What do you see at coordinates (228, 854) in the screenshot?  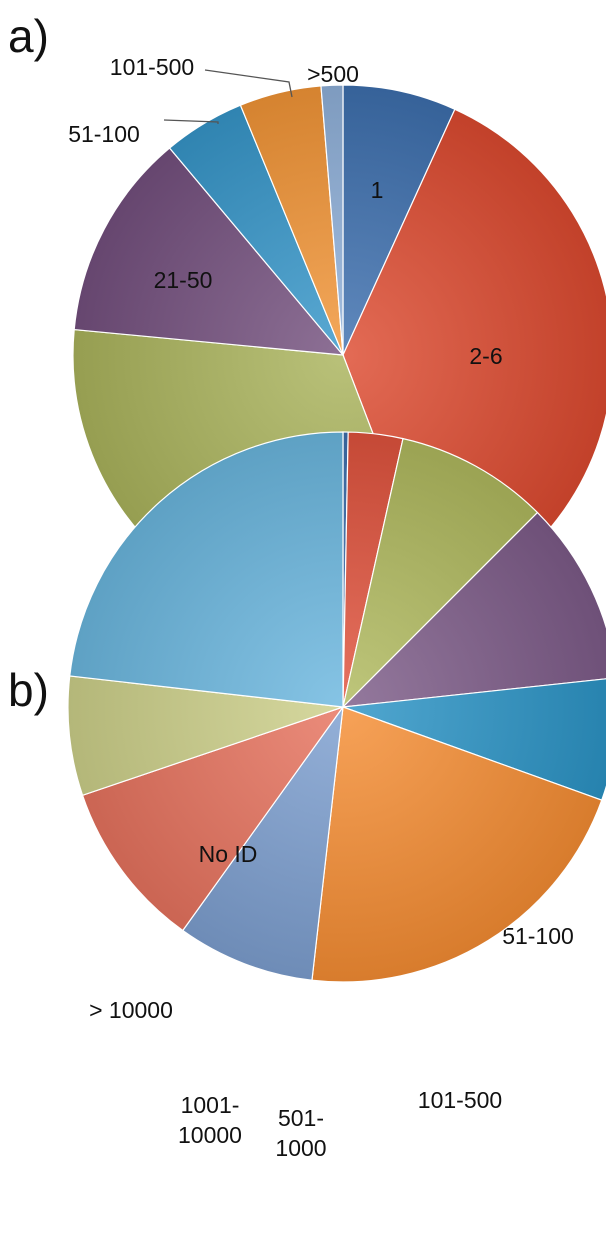 I see `slice-label: No ID` at bounding box center [228, 854].